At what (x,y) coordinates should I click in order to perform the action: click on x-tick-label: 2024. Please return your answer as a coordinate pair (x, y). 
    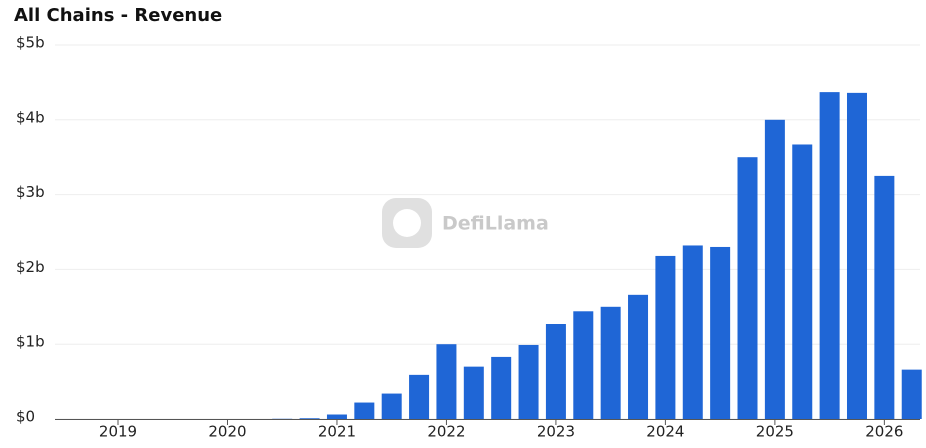
    Looking at the image, I should click on (665, 432).